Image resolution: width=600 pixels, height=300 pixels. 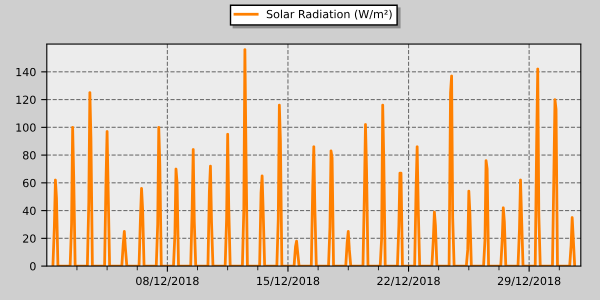 I want to click on x-tick-label: 22/12/2018, so click(x=408, y=281).